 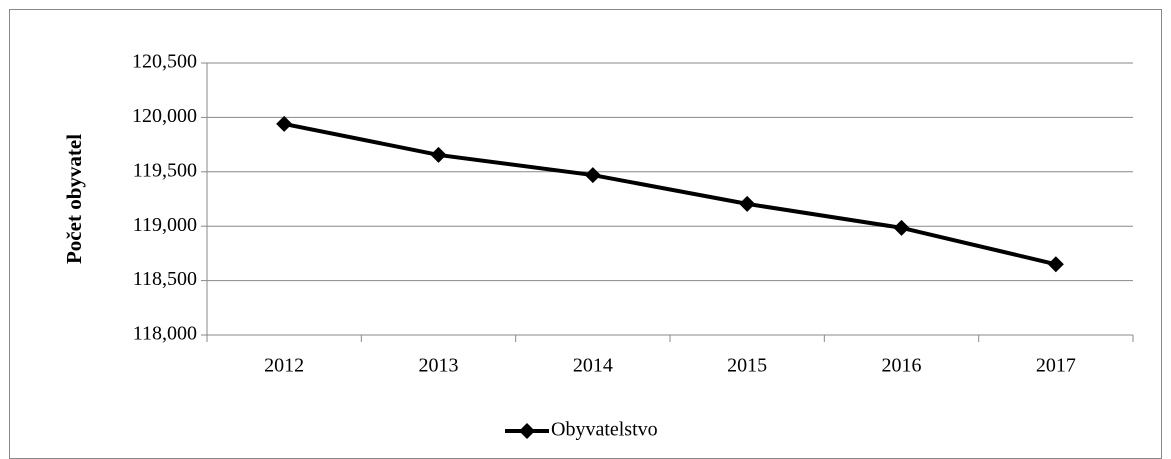 I want to click on x-tick-label: 2014, so click(x=593, y=366).